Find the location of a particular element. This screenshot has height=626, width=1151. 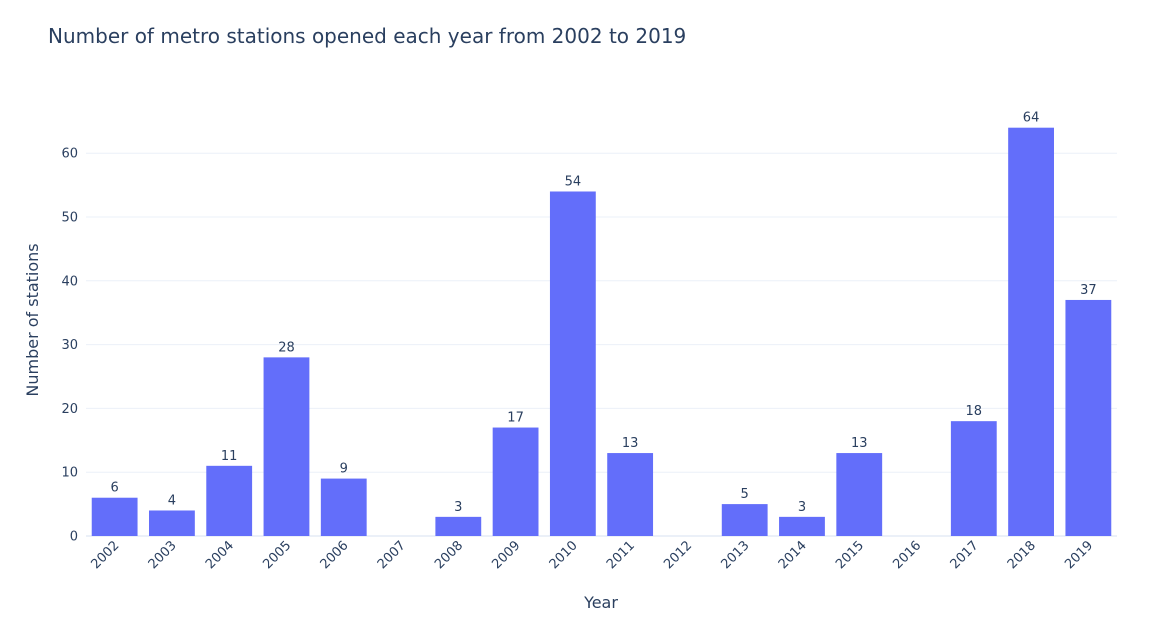

x-tick-label-2013: 2013 is located at coordinates (736, 555).